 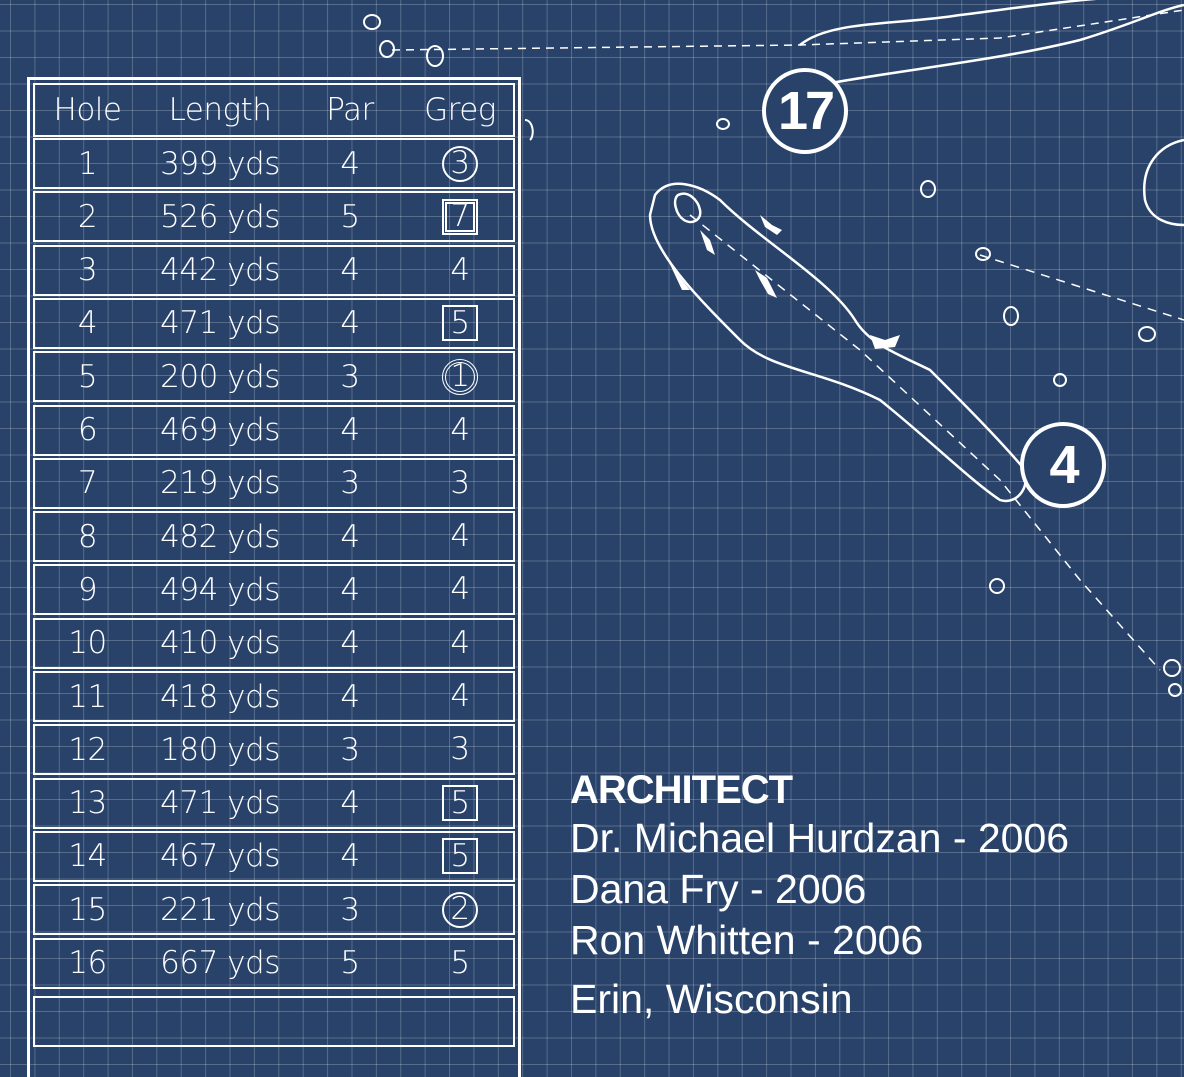 What do you see at coordinates (220, 749) in the screenshot?
I see `hole-length: 180 yds` at bounding box center [220, 749].